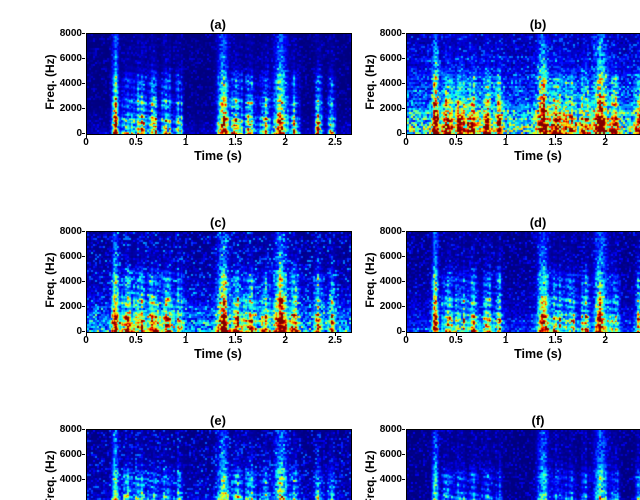 This screenshot has height=500, width=640. Describe the element at coordinates (218, 222) in the screenshot. I see `panel-title: (c)` at that location.